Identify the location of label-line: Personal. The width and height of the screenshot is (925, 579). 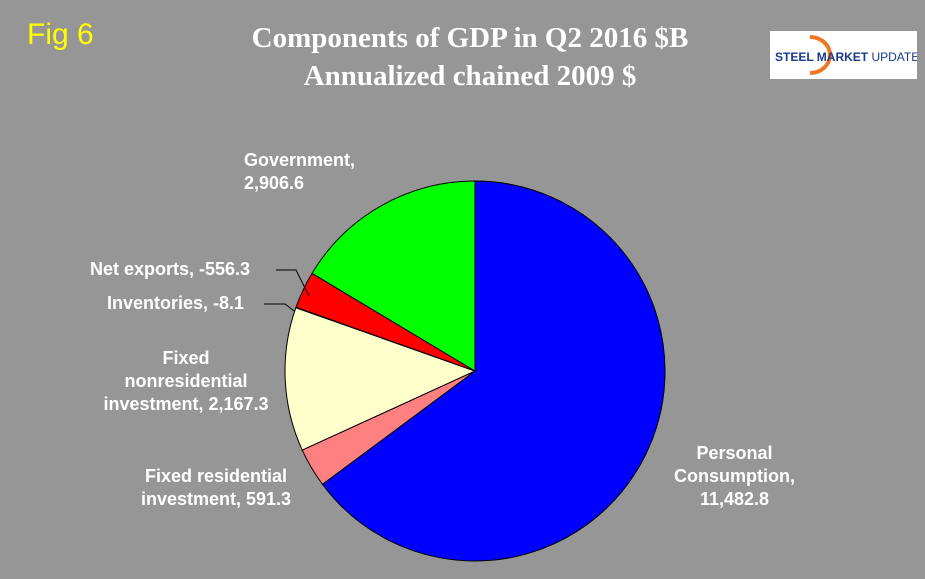
(734, 453).